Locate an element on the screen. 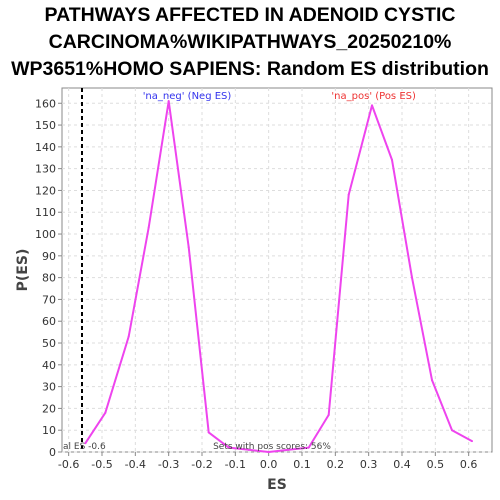 The image size is (500, 500). x-tick-label: -0.2 is located at coordinates (201, 464).